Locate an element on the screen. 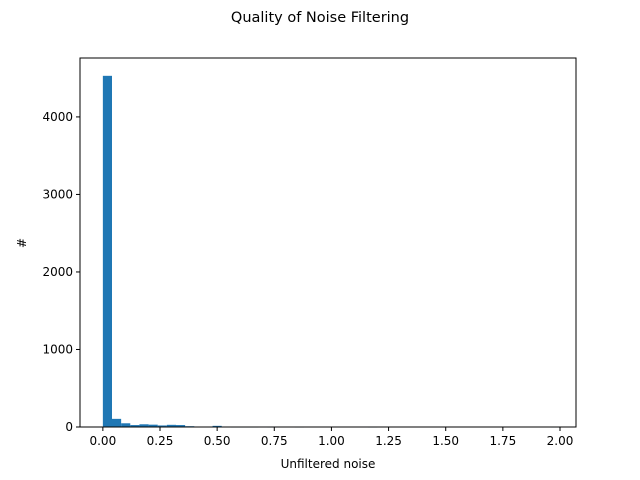 This screenshot has height=480, width=640. x-axis-label: Unfiltered noise is located at coordinates (328, 464).